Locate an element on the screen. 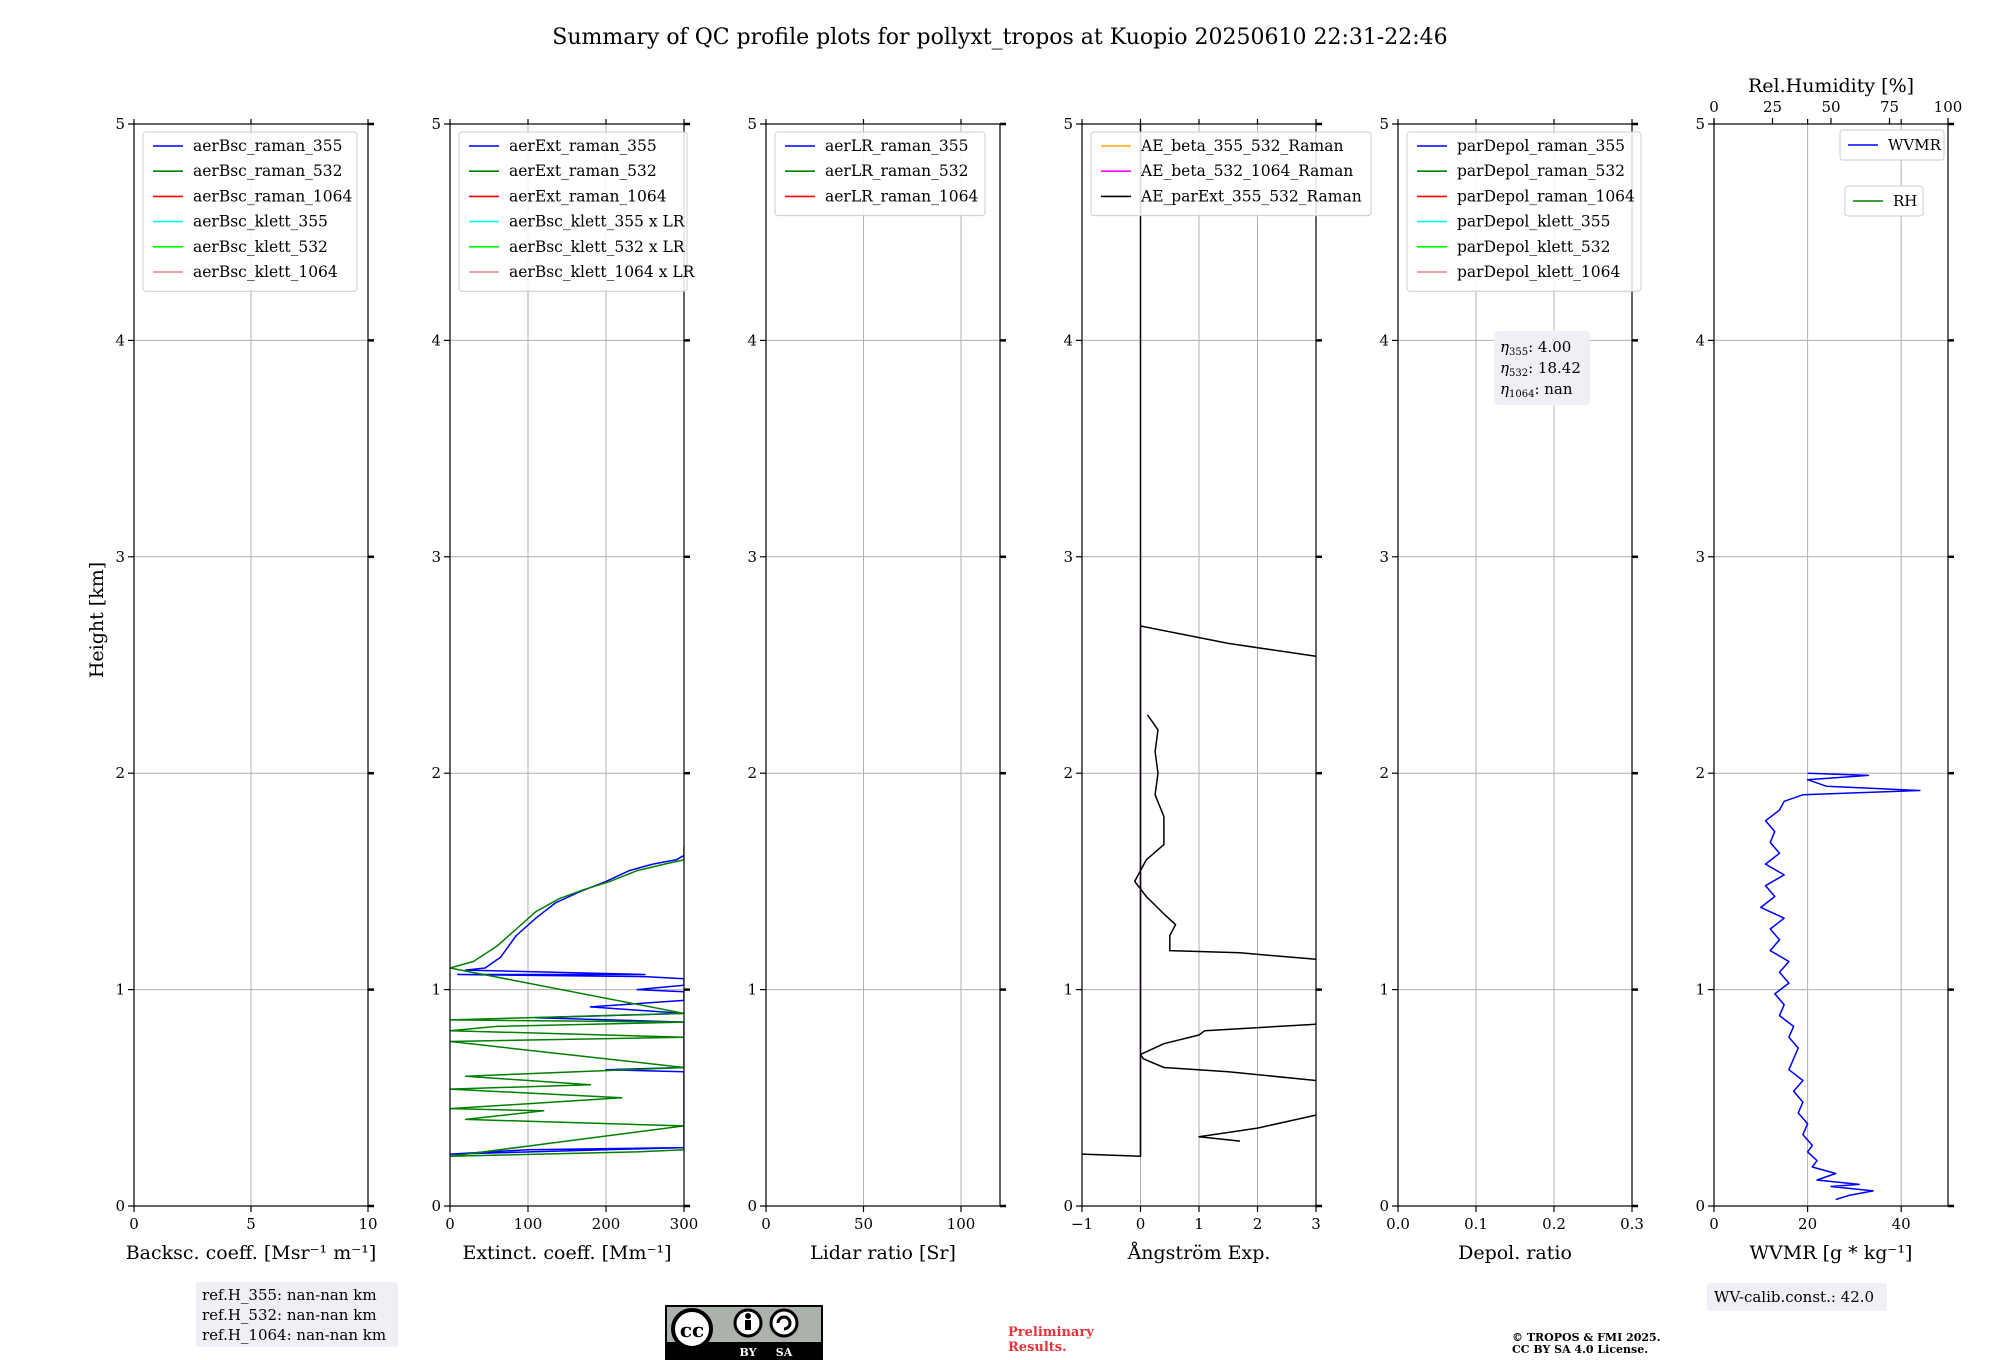  legend-RH: RH is located at coordinates (1884, 201).